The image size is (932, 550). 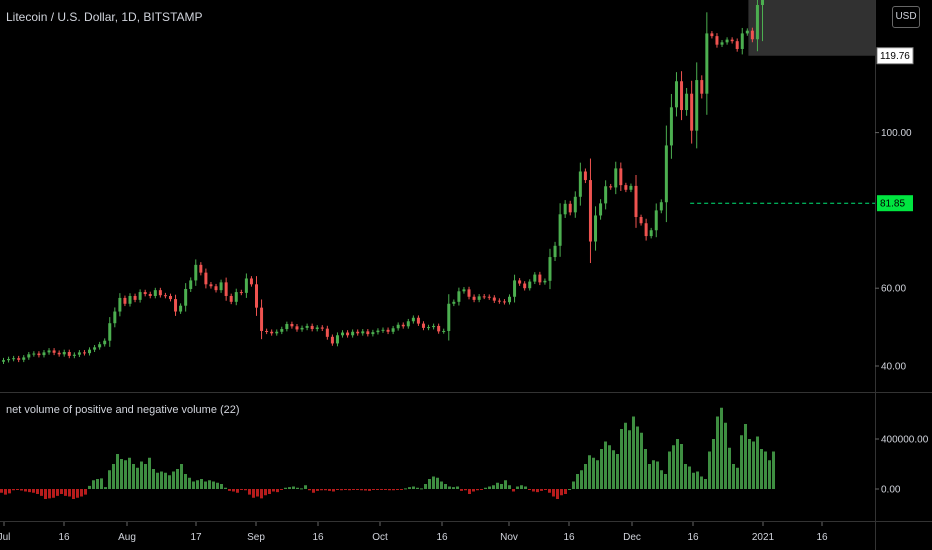 I want to click on volume-pane, so click(x=387, y=453).